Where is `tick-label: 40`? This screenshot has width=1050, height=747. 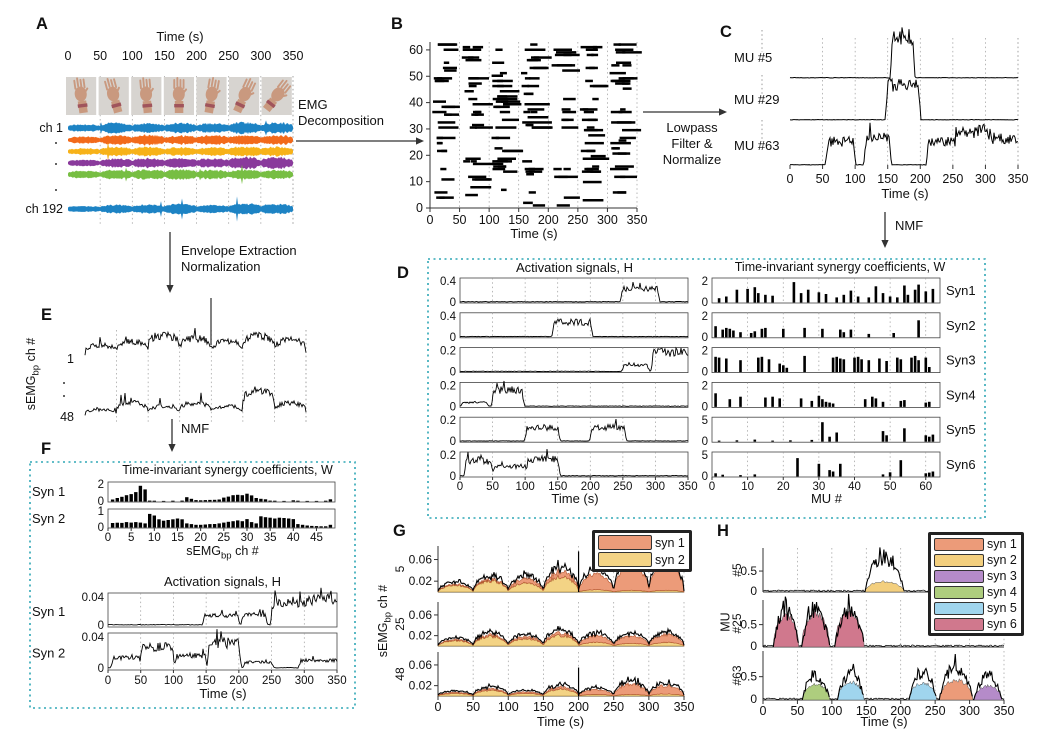
tick-label: 40 is located at coordinates (293, 538).